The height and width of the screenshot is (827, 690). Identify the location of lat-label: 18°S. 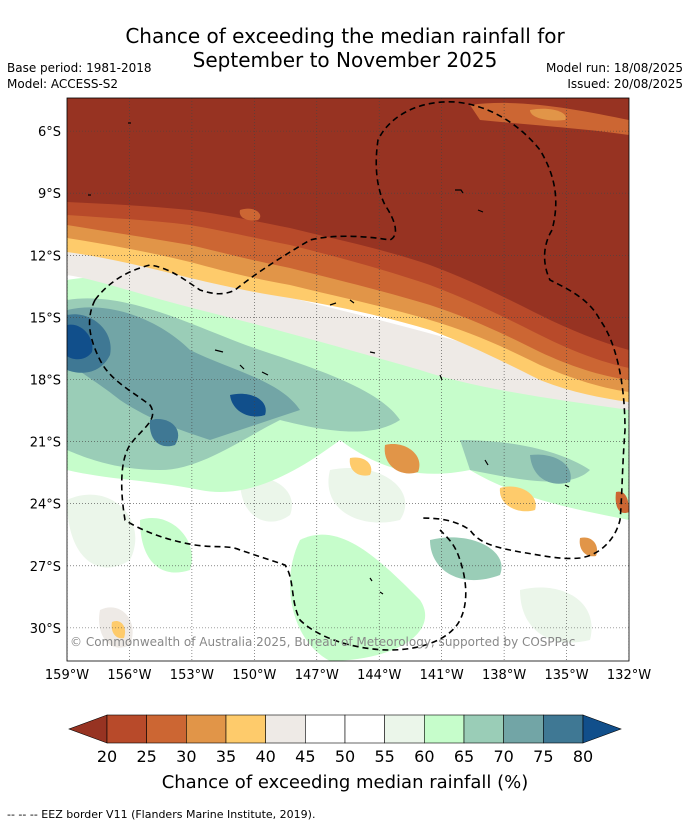
(45, 381).